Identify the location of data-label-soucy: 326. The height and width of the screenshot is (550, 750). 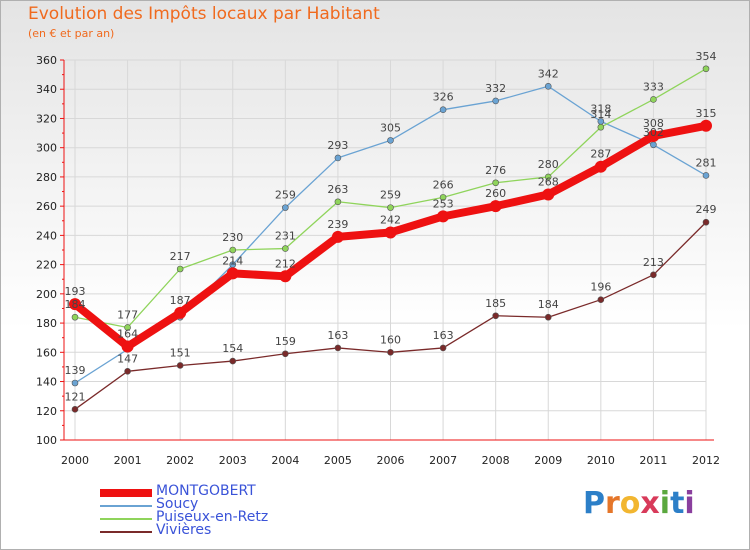
(443, 97).